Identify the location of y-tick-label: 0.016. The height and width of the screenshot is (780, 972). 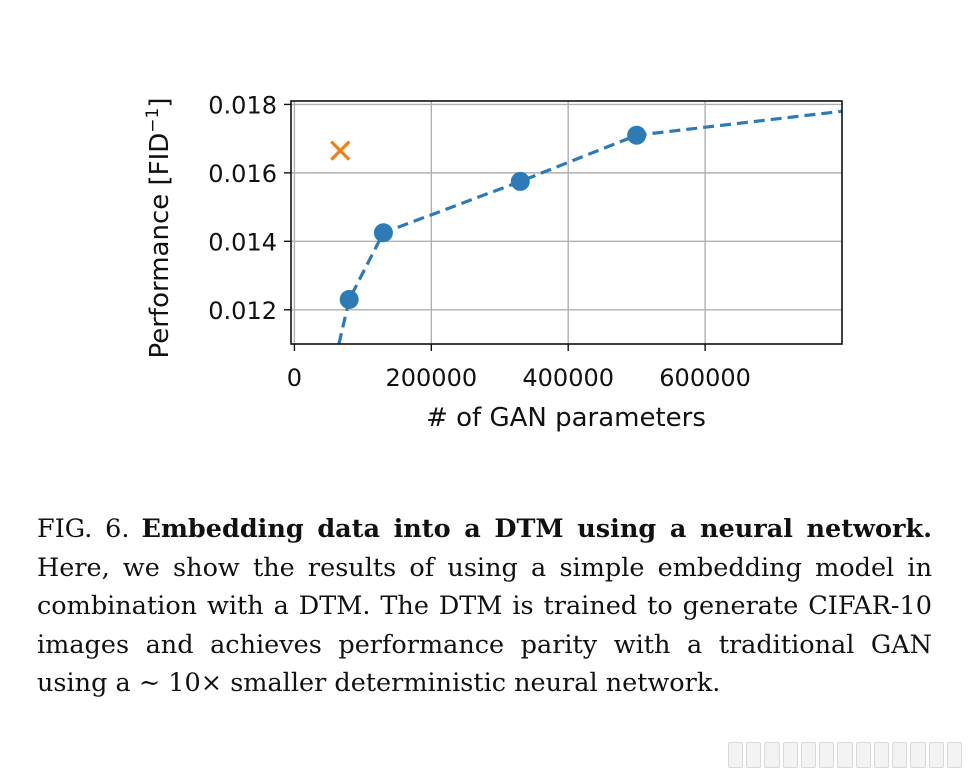
(242, 174).